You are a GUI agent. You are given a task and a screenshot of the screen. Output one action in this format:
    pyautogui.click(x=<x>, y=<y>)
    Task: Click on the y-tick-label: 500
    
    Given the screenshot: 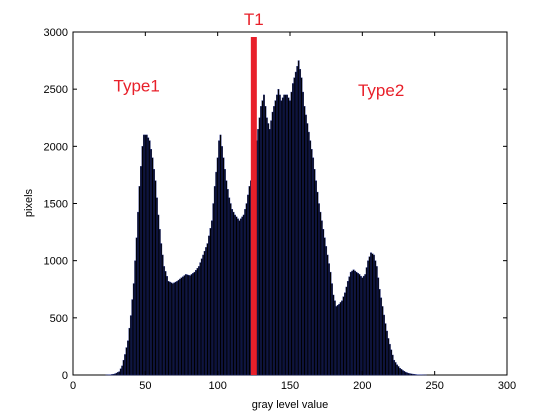 What is the action you would take?
    pyautogui.click(x=59, y=319)
    